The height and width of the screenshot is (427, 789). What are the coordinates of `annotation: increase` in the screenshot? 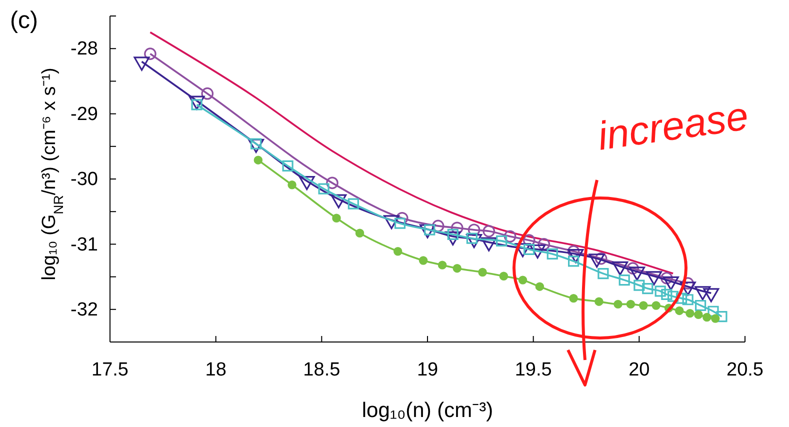 It's located at (673, 126).